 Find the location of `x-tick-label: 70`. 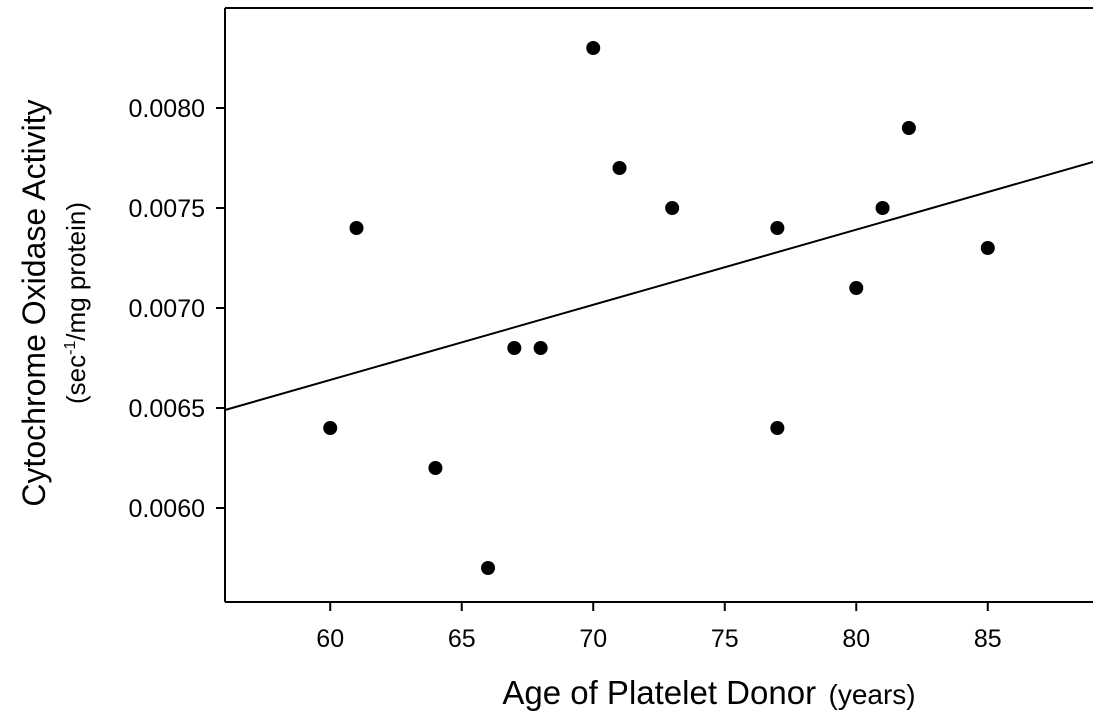

x-tick-label: 70 is located at coordinates (593, 639).